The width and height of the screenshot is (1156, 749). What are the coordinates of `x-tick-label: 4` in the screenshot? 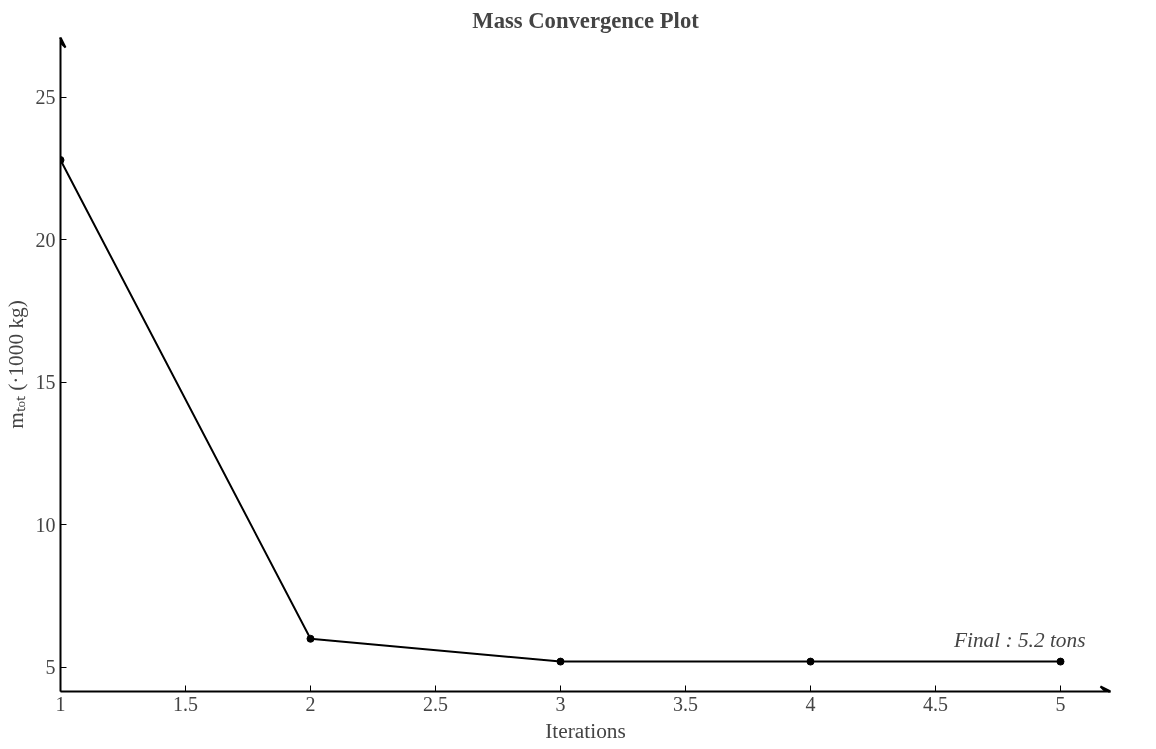 It's located at (810, 703).